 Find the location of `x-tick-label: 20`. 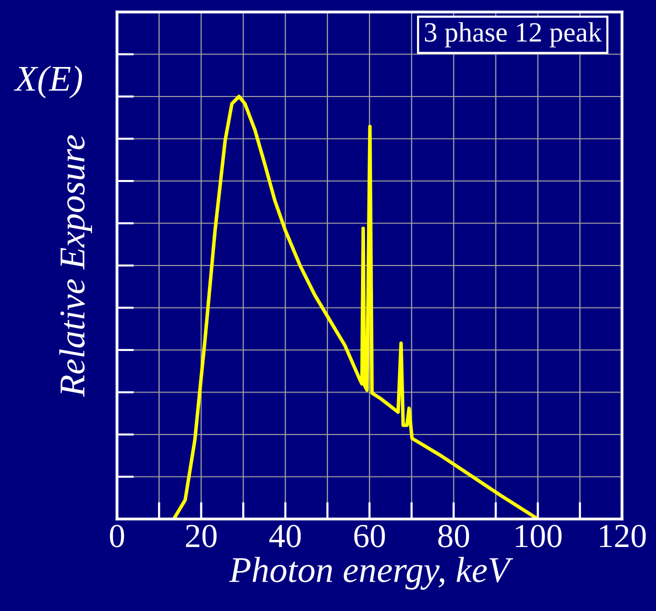

x-tick-label: 20 is located at coordinates (201, 536).